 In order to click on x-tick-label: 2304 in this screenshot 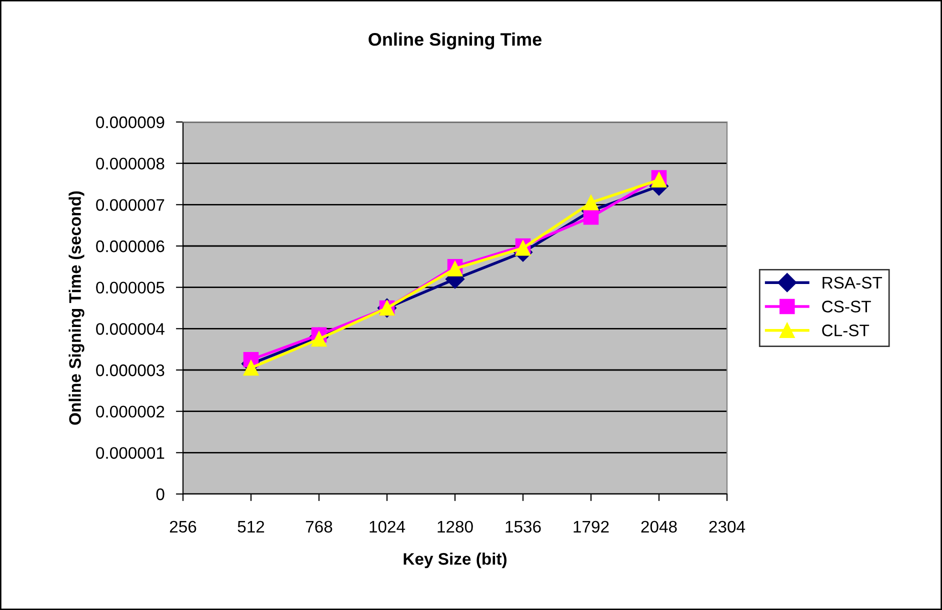, I will do `click(727, 526)`.